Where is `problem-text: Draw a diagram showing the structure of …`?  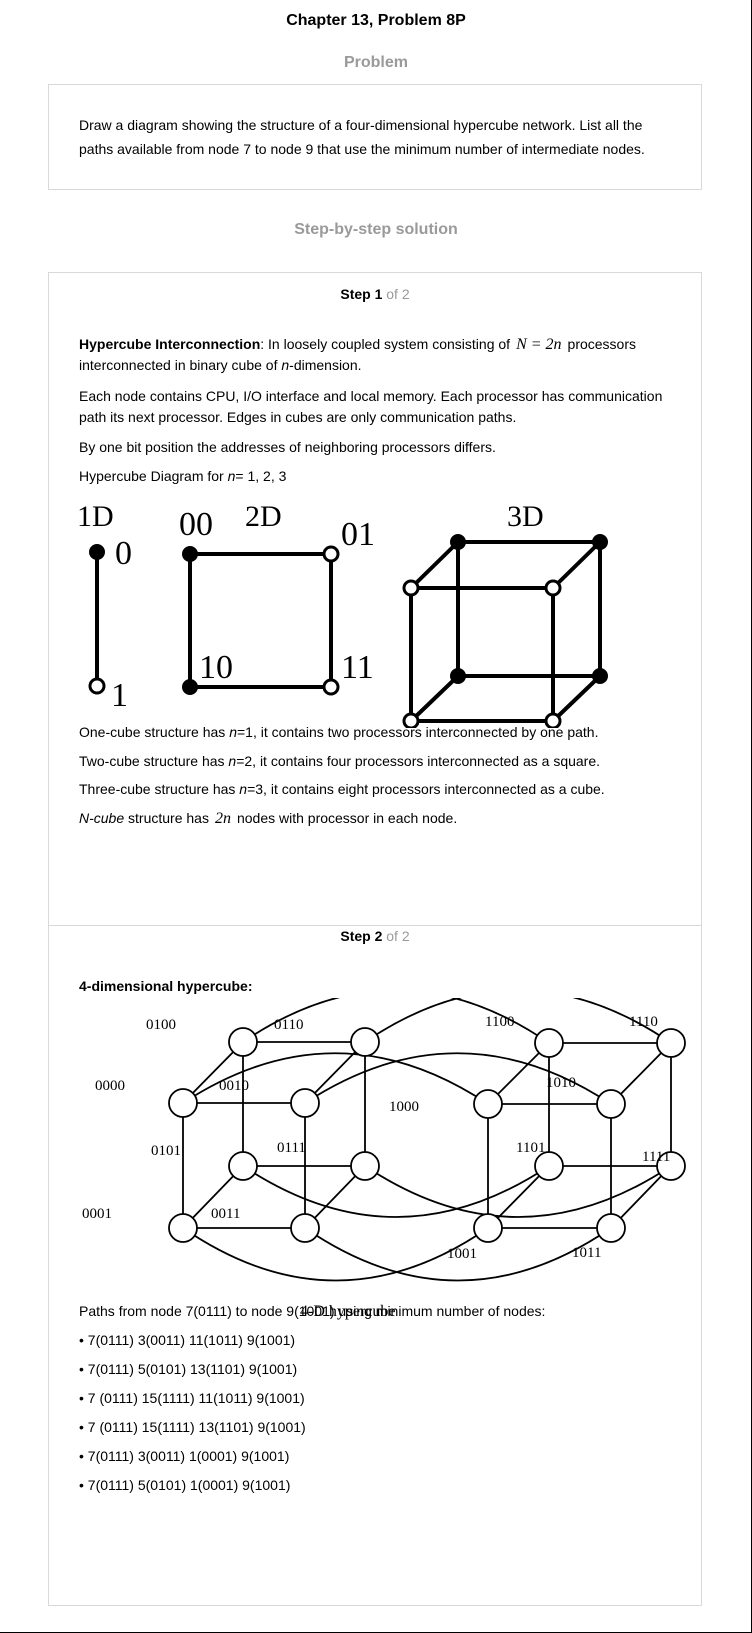 problem-text: Draw a diagram showing the structure of … is located at coordinates (362, 137).